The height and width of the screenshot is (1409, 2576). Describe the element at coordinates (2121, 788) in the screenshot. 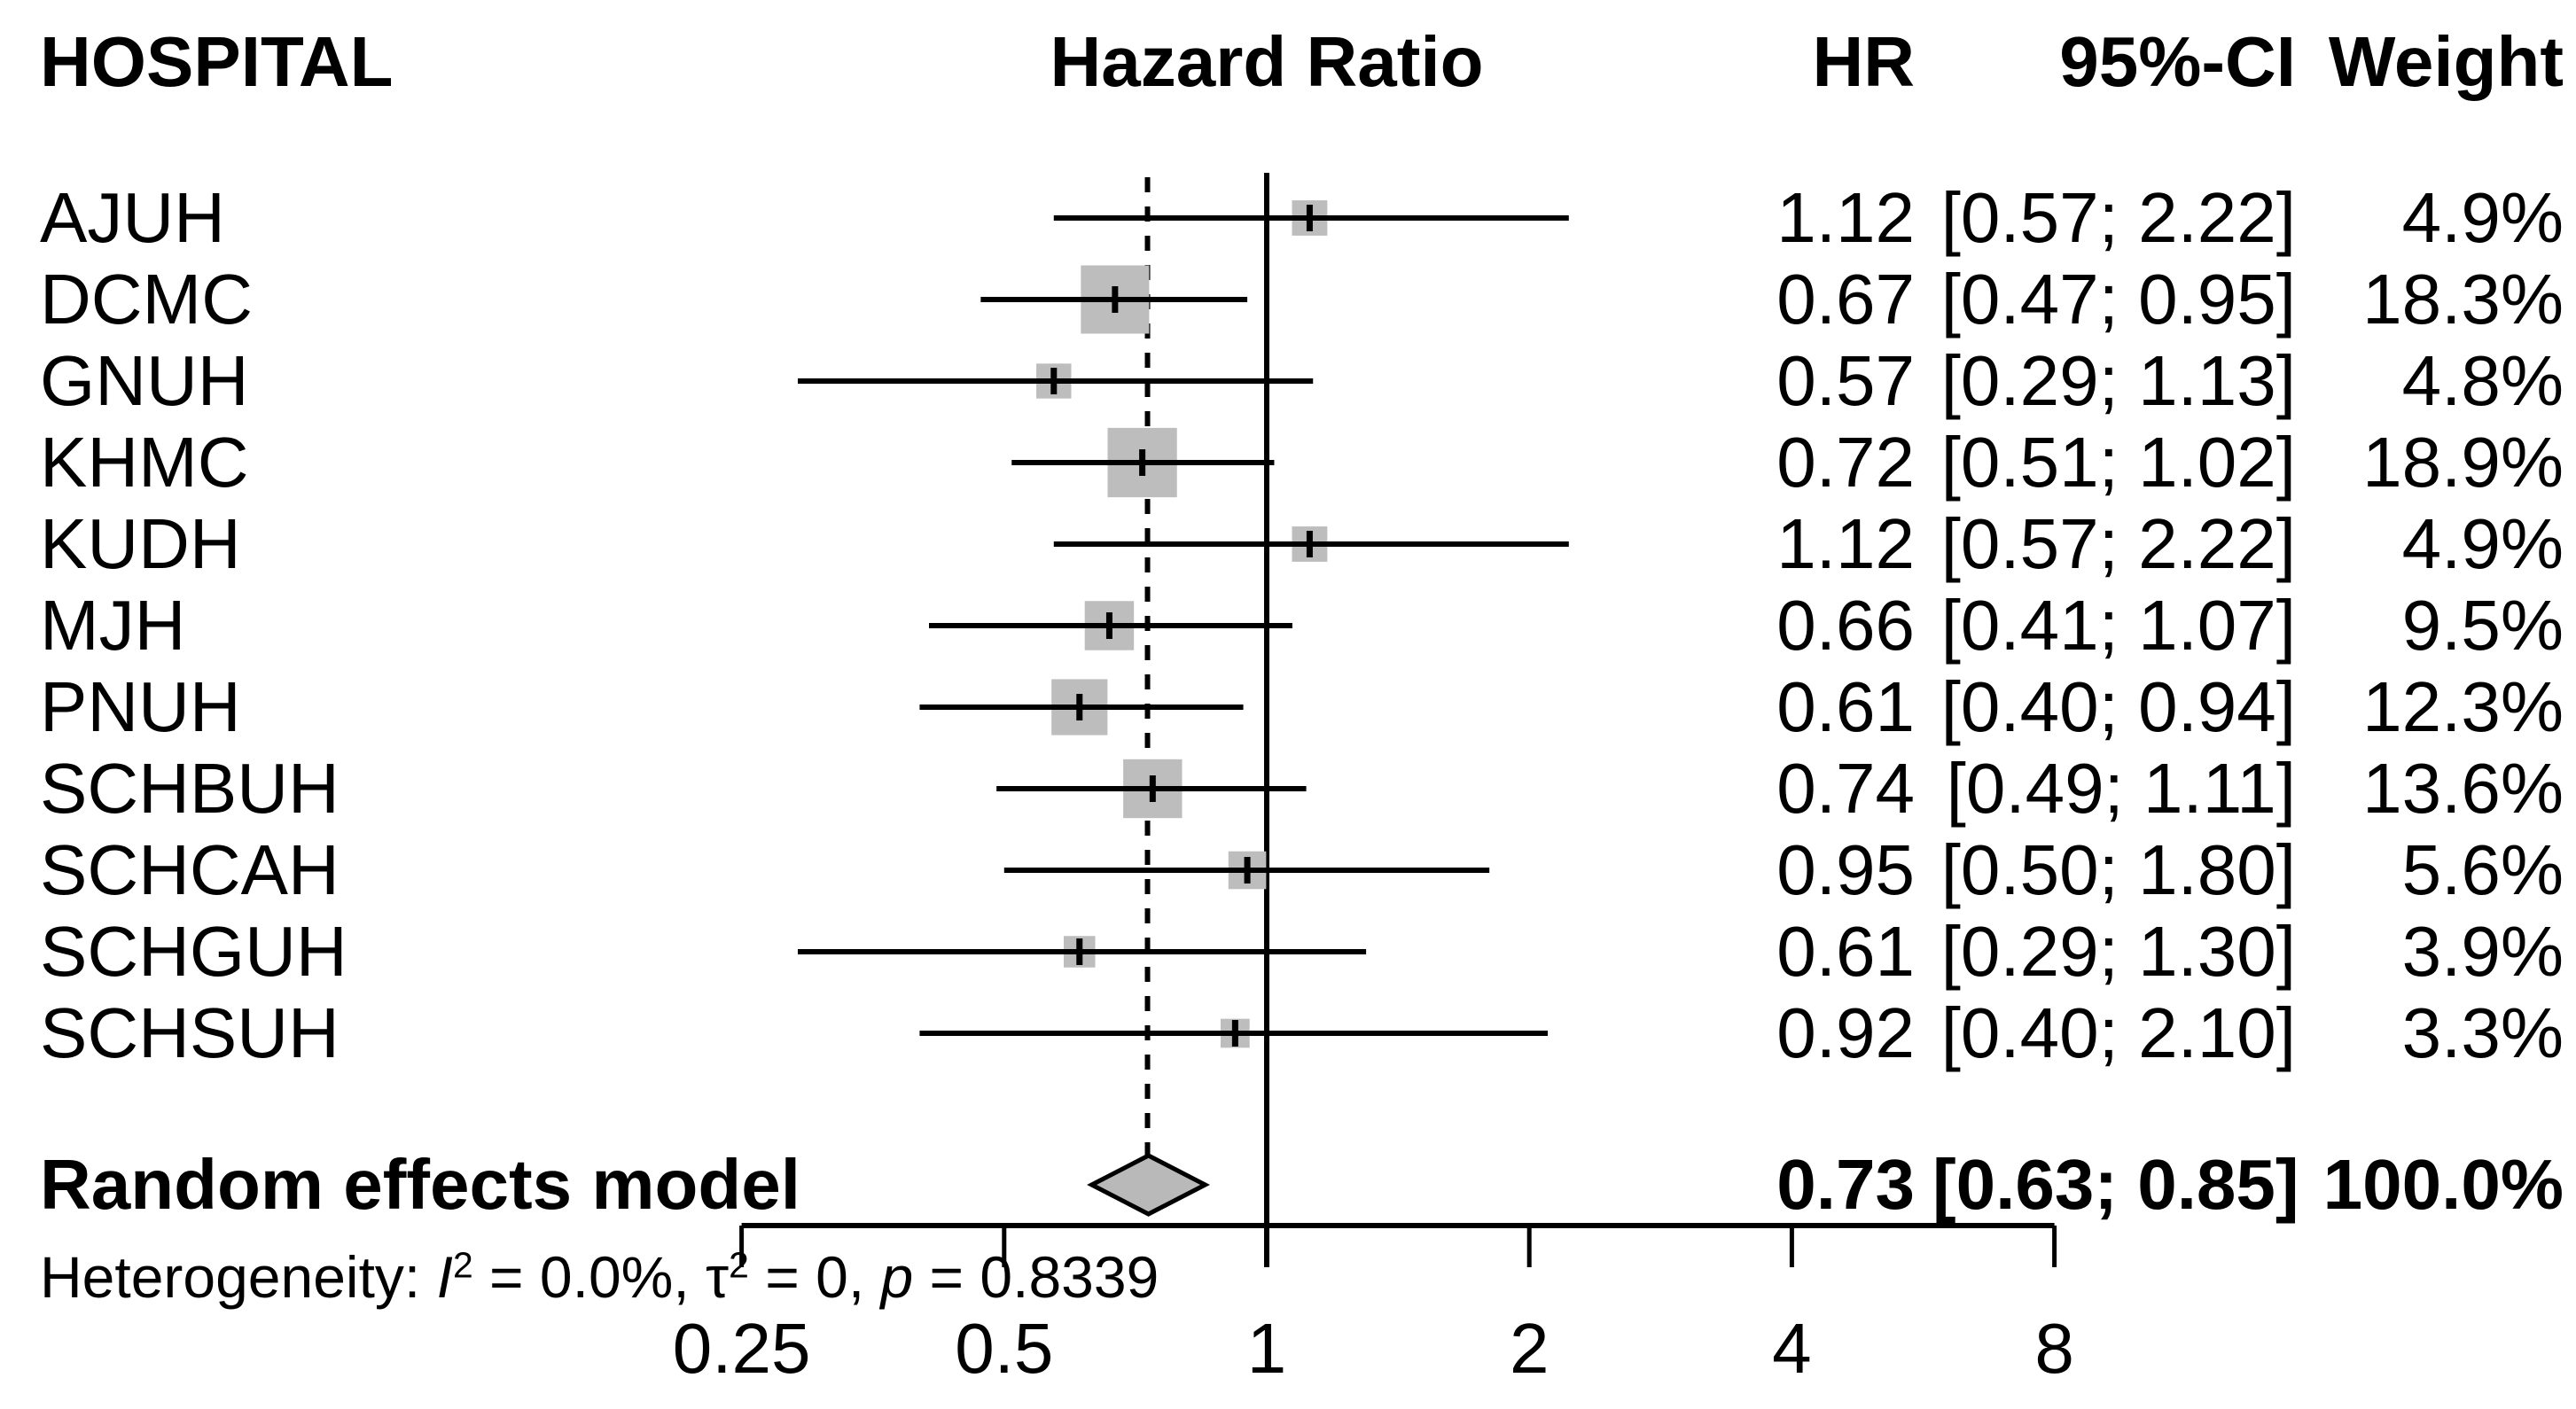

I see `study-ci-value: [0.49; 1.11]` at that location.